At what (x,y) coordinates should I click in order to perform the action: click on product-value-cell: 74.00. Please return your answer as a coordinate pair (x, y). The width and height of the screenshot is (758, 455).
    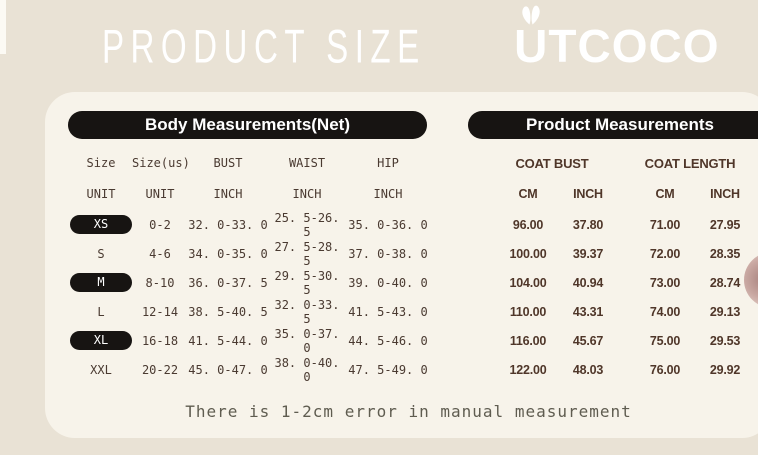
    Looking at the image, I should click on (665, 311).